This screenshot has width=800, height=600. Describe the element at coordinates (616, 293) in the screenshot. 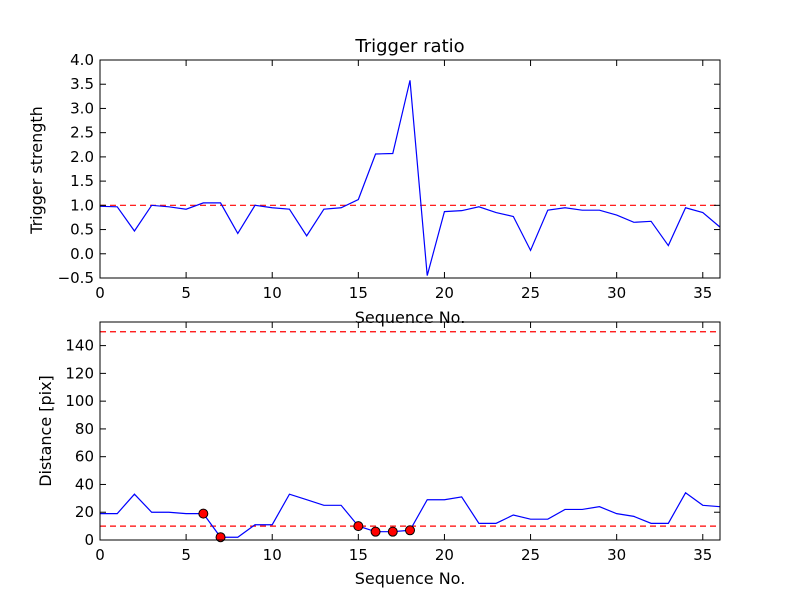

I see `top-x-tick-label: 30` at that location.